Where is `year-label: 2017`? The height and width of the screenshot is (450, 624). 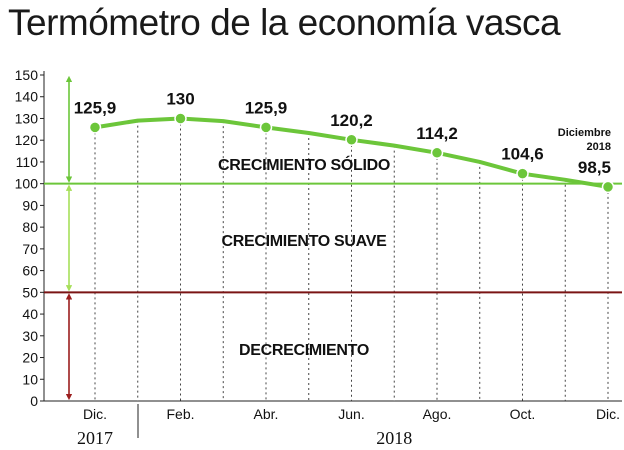 year-label: 2017 is located at coordinates (95, 438).